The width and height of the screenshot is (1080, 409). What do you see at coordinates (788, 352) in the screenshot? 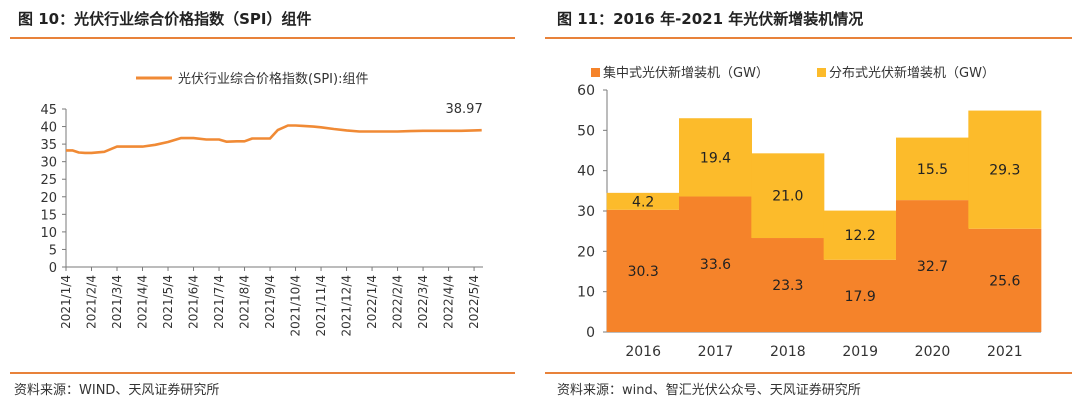
I see `x-tick-label: 2018` at bounding box center [788, 352].